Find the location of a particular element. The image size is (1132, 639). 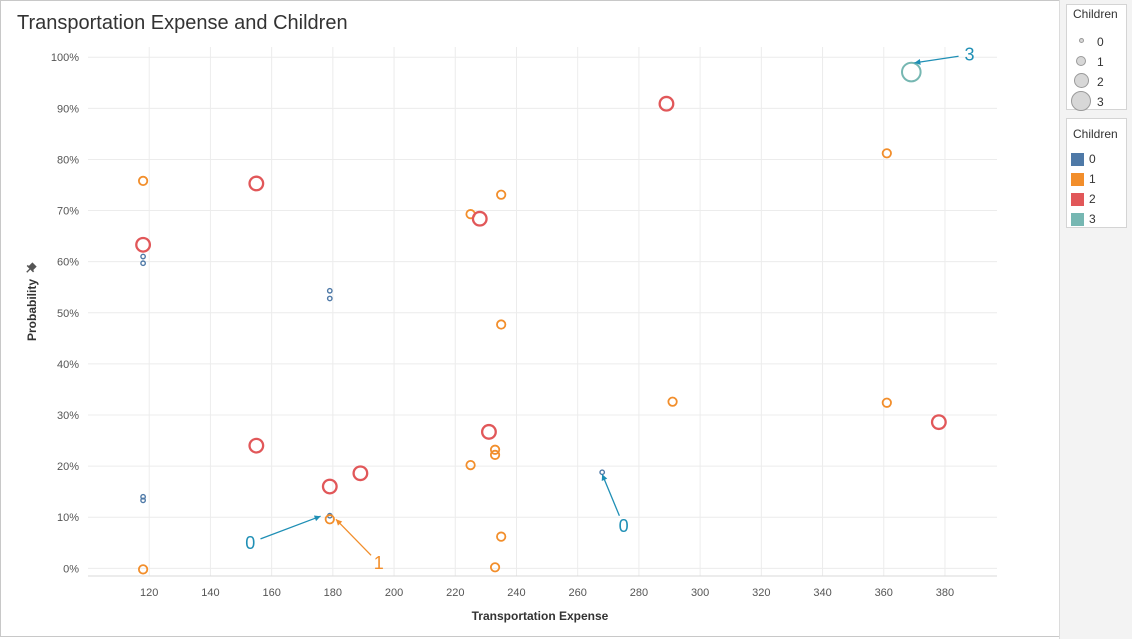

y-tick-label: 20% is located at coordinates (68, 467).